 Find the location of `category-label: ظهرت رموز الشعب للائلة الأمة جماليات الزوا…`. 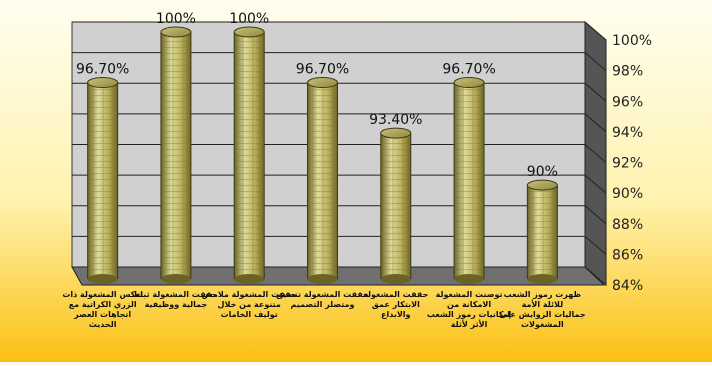

category-label: ظهرت رموز الشعب للائلة الأمة جماليات الزوا… is located at coordinates (542, 309).